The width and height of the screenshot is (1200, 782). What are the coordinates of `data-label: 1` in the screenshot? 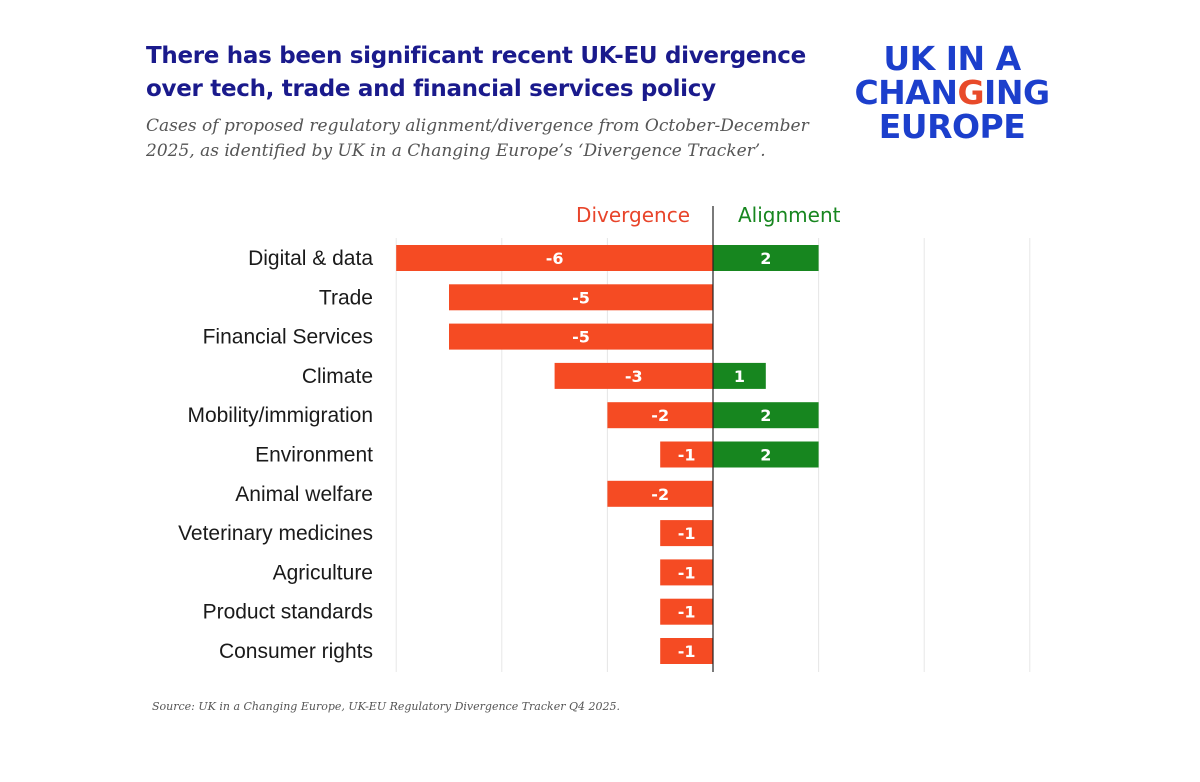 It's located at (739, 376).